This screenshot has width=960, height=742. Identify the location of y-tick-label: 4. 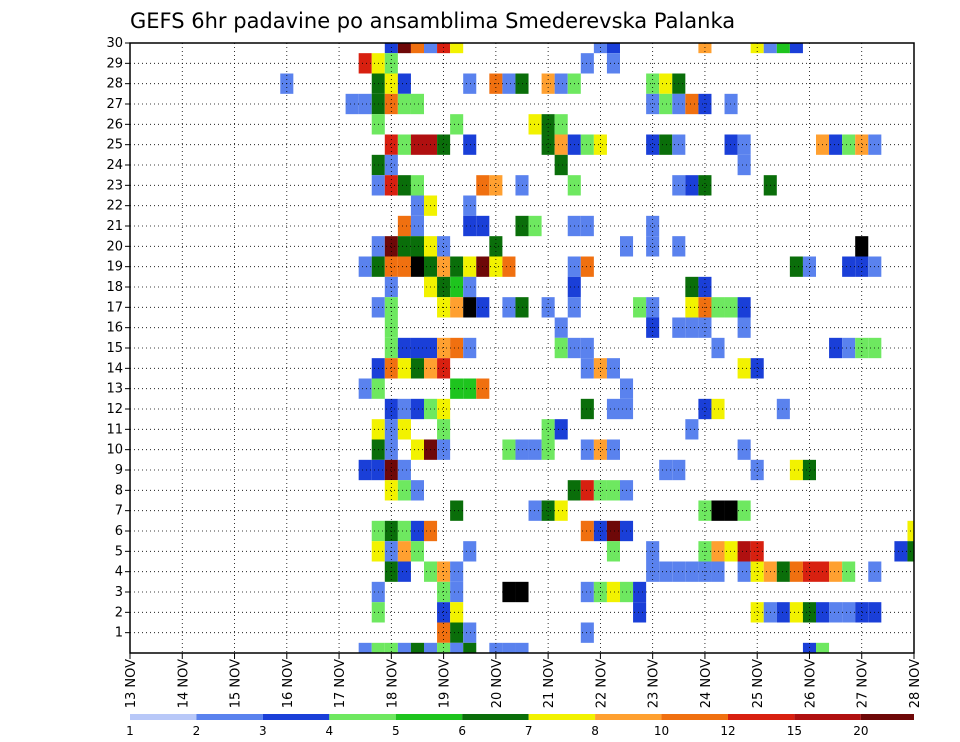
(119, 572).